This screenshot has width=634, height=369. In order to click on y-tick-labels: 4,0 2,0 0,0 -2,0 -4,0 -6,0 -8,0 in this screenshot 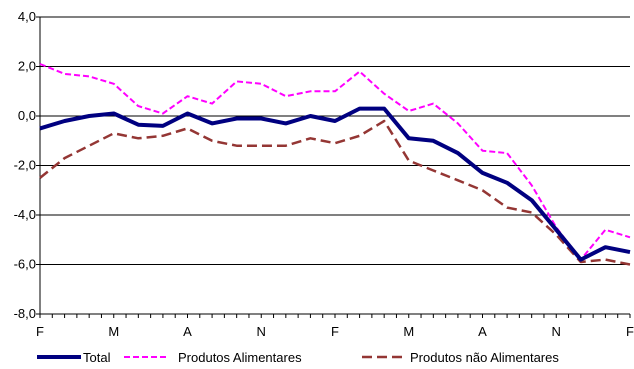, I will do `click(25, 165)`.